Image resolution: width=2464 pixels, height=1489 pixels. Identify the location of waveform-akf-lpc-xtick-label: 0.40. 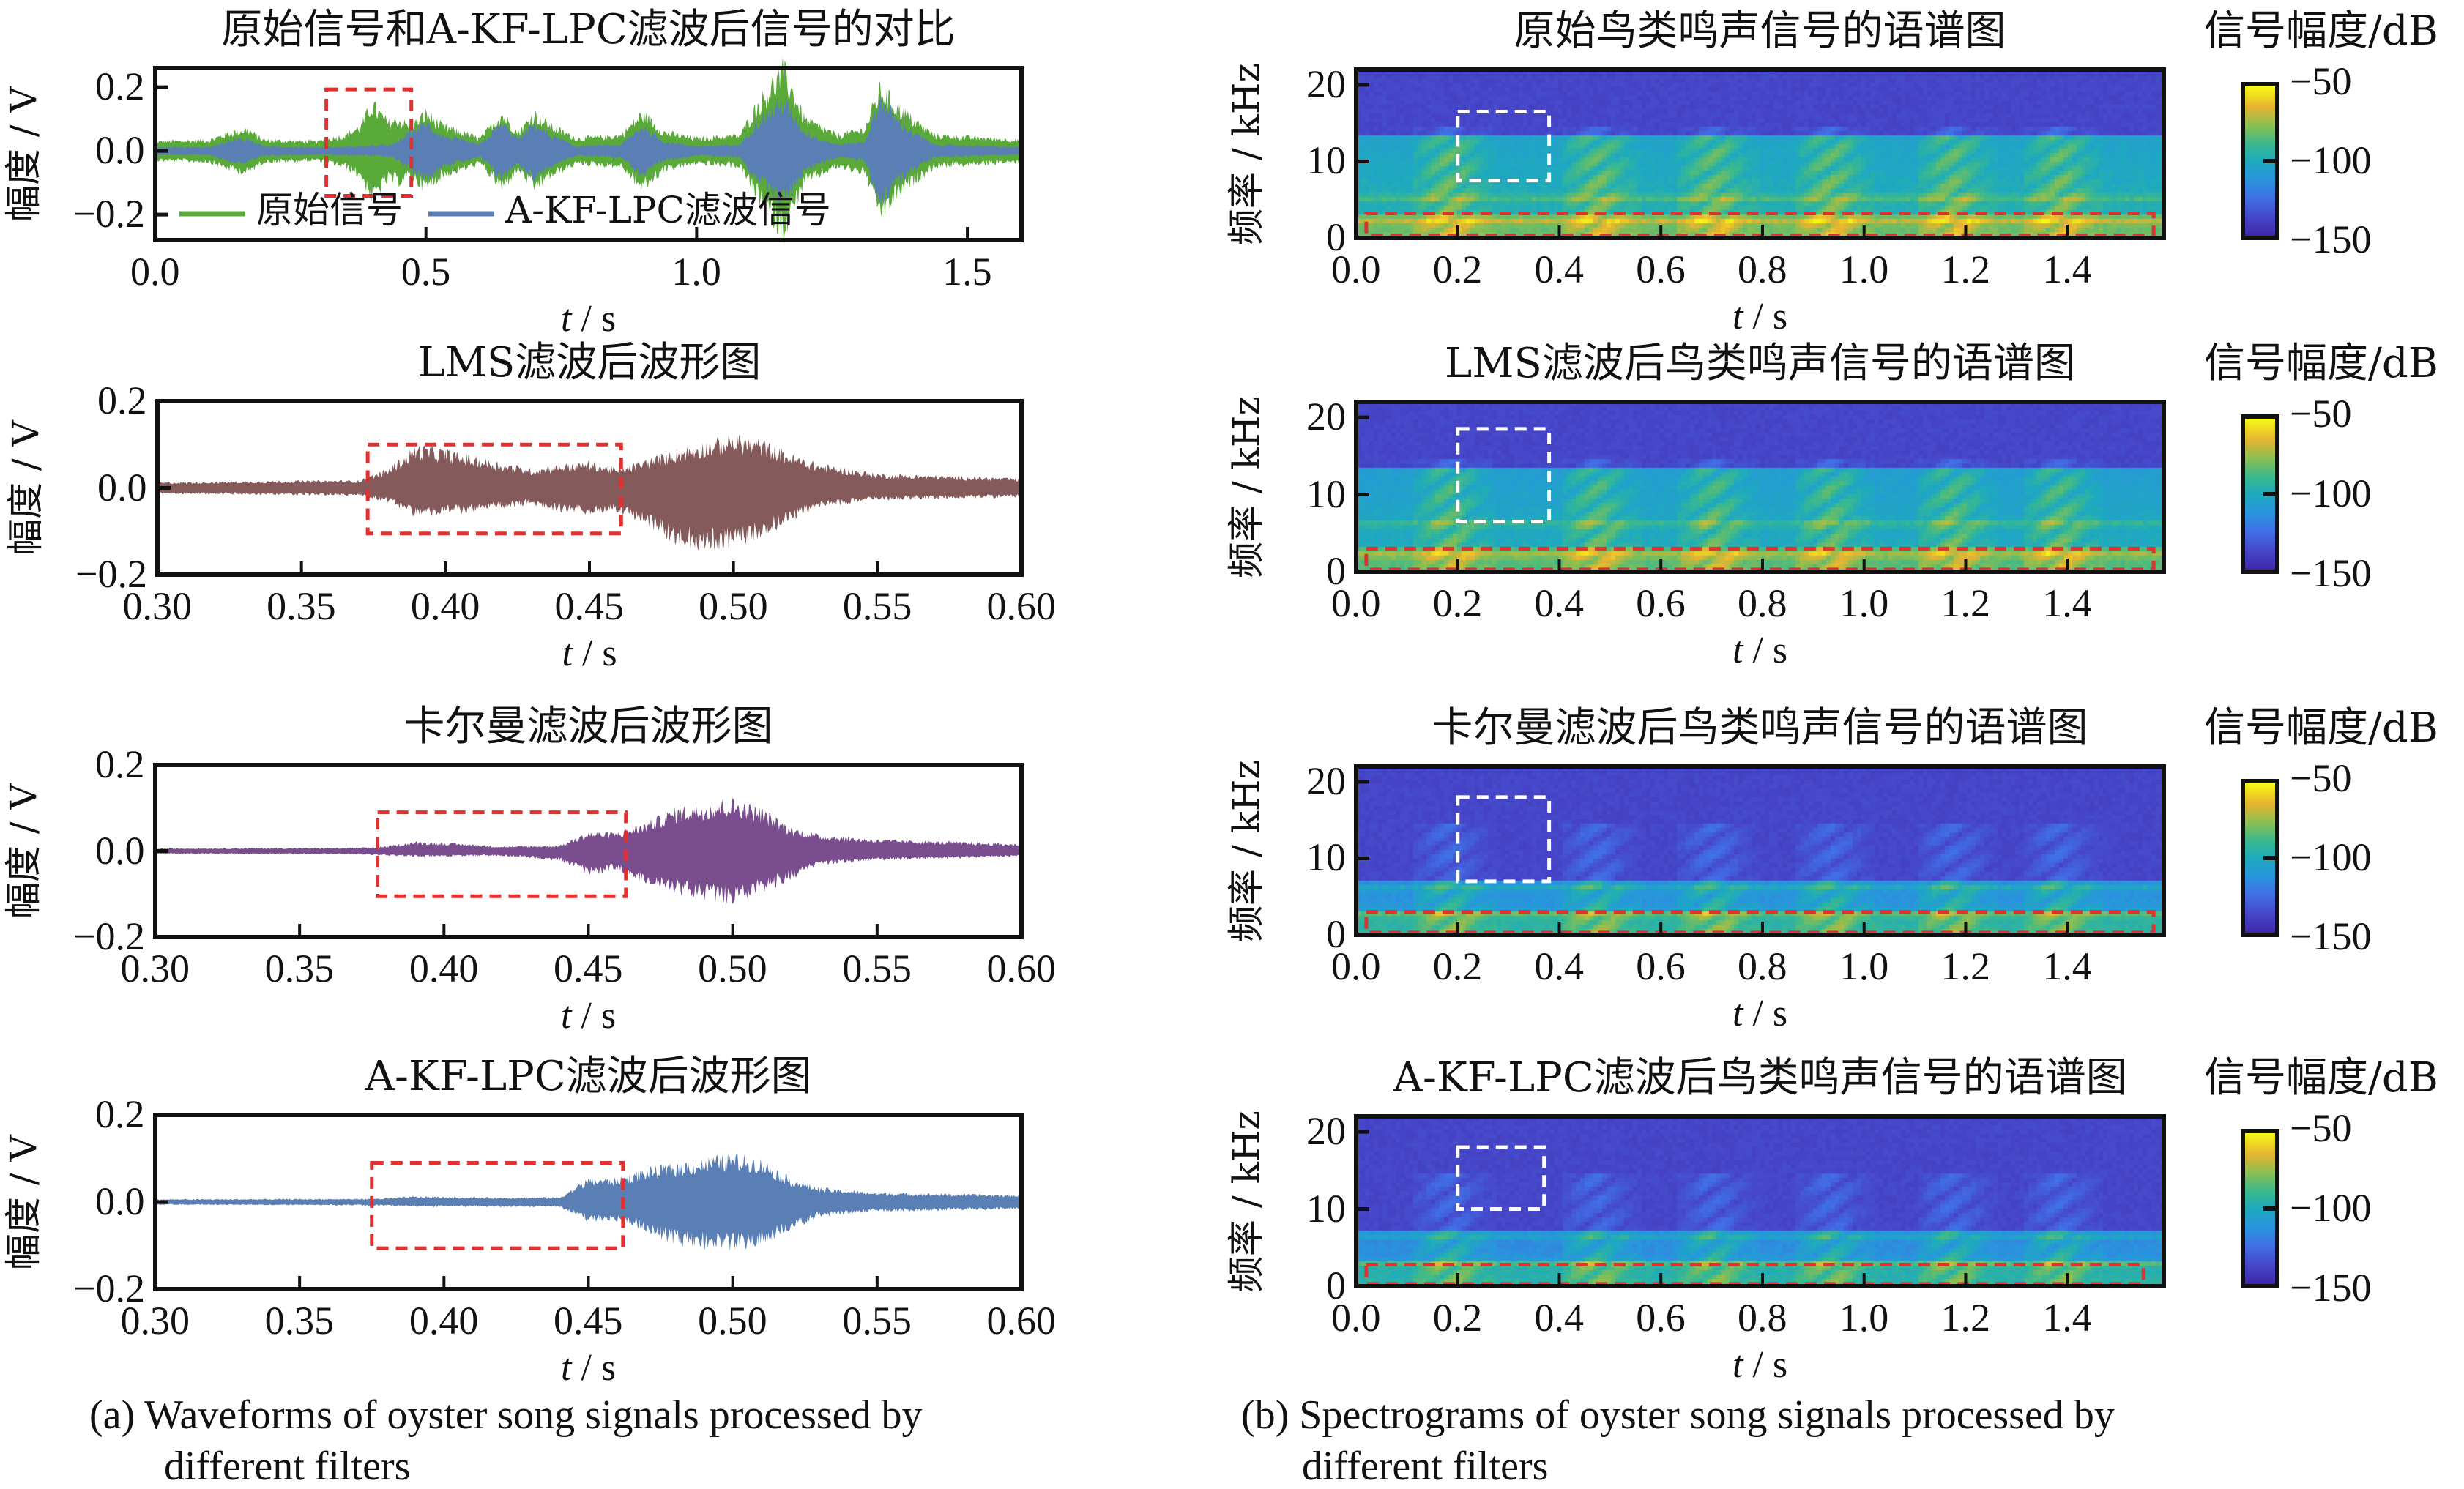
(444, 1321).